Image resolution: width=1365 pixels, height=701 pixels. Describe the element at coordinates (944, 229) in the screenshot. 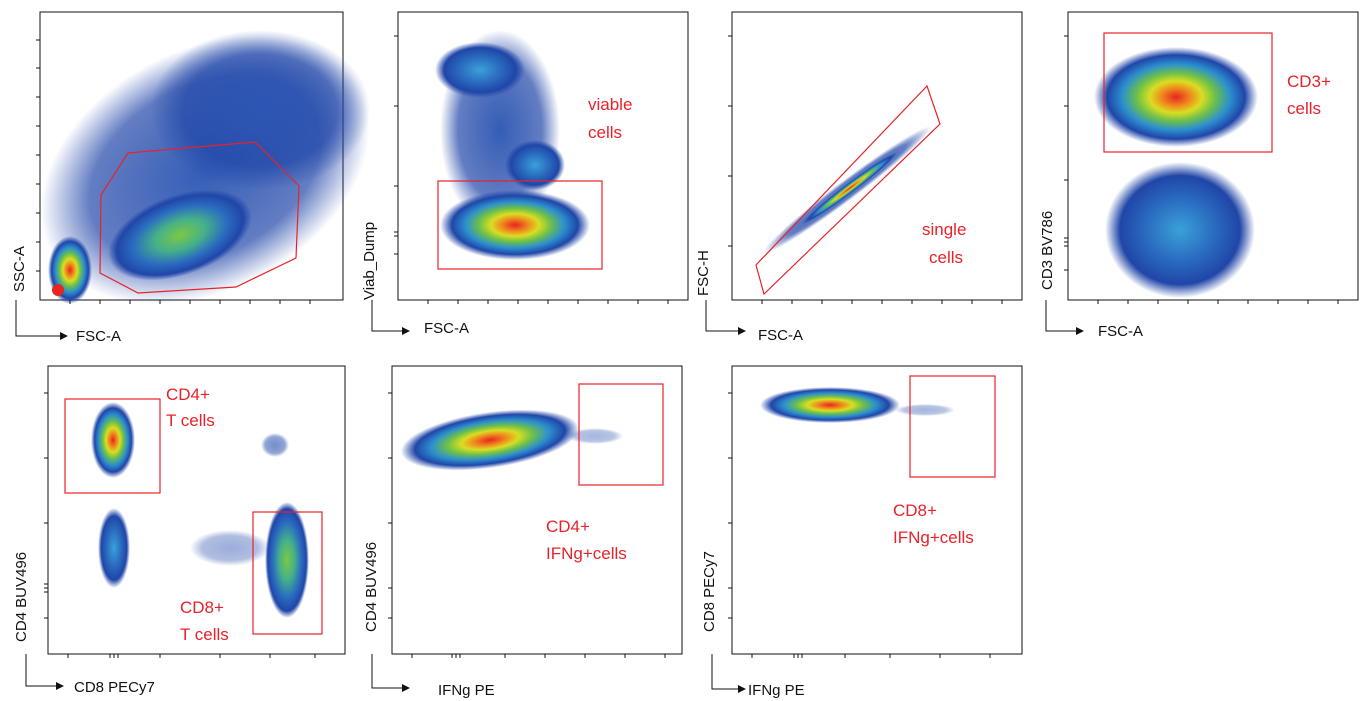

I see `gate-label-line1: single` at that location.